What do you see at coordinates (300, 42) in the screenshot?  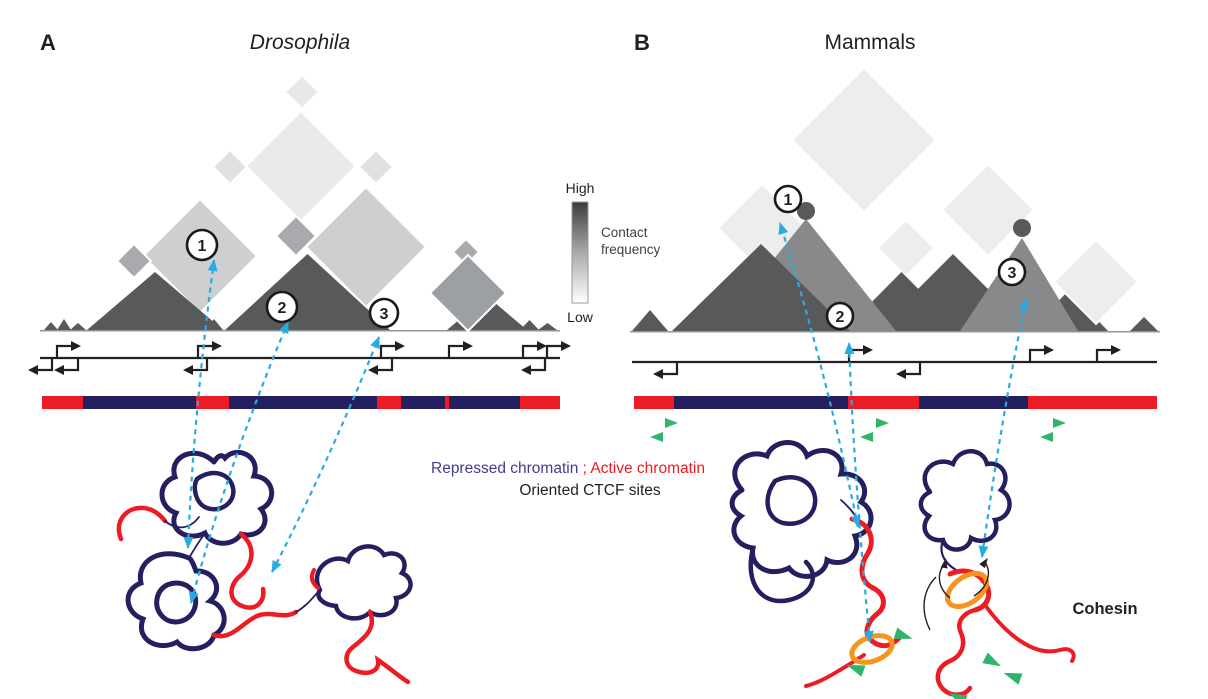 I see `panel-a-title: Drosophila` at bounding box center [300, 42].